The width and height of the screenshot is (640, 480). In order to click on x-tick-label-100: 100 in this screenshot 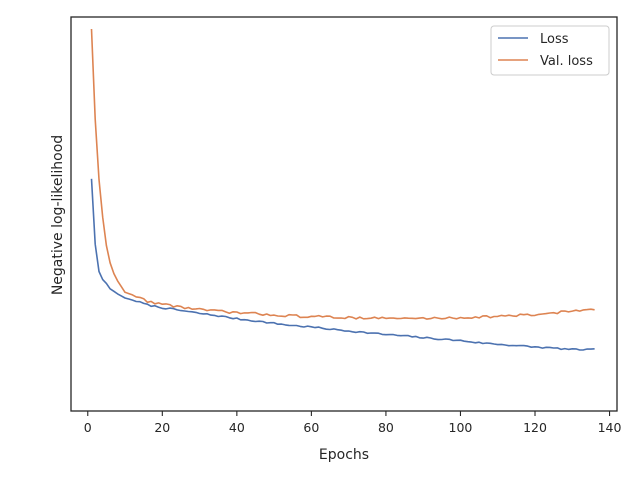, I will do `click(461, 427)`.